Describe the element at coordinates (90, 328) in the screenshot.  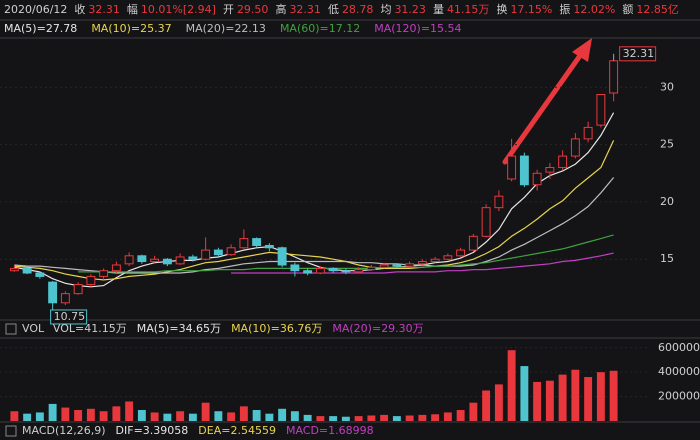
I see `legend-entry: VOL=41.15万` at that location.